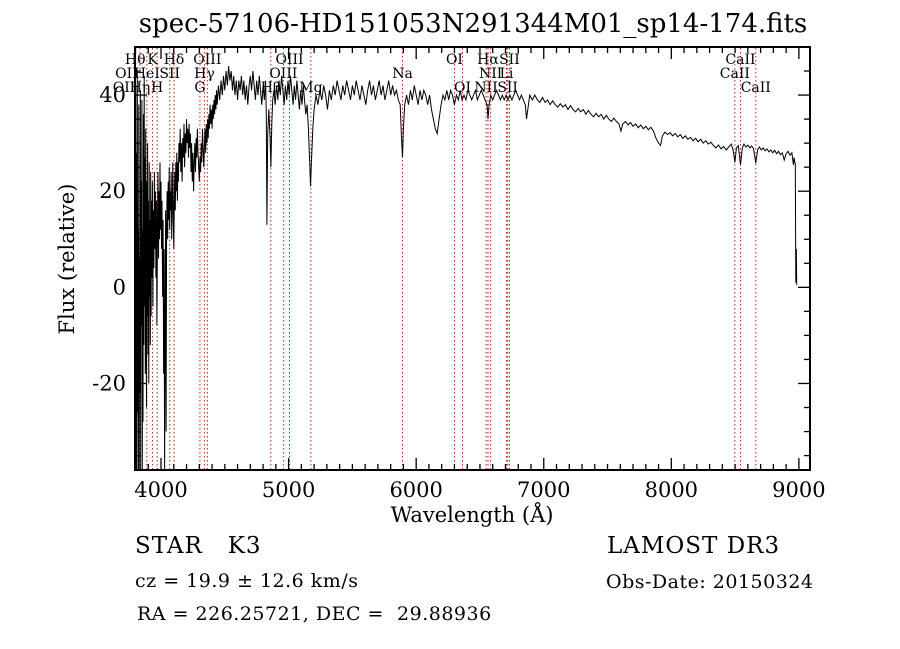 The image size is (900, 649). I want to click on y-tick-label: 20, so click(112, 191).